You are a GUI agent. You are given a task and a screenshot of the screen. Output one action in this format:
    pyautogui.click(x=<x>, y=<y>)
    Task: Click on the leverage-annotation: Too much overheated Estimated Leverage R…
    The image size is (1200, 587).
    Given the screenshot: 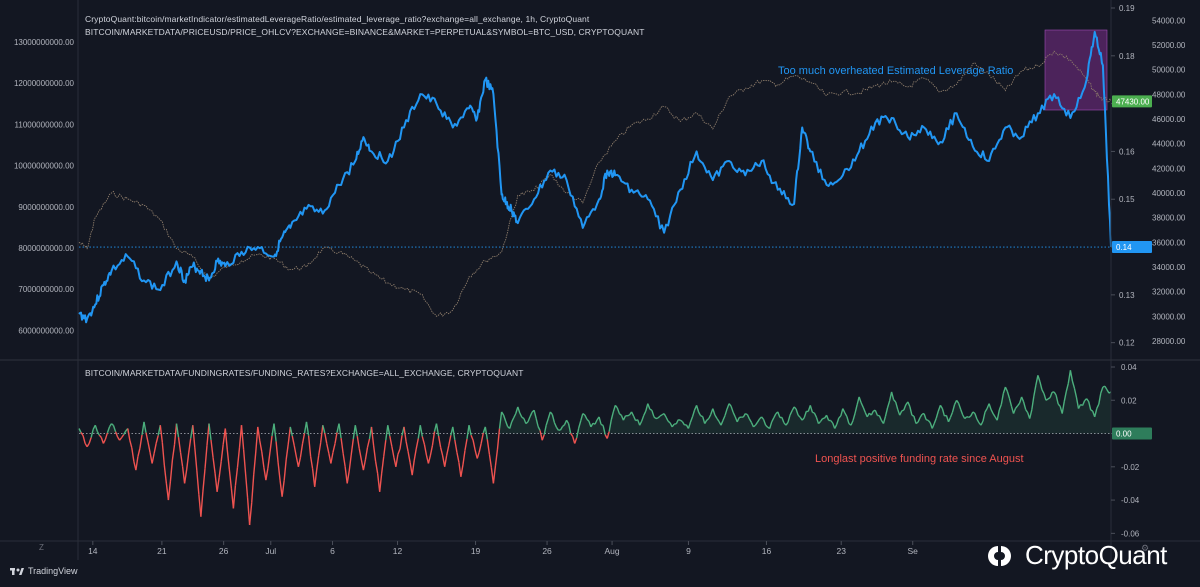 What is the action you would take?
    pyautogui.click(x=896, y=71)
    